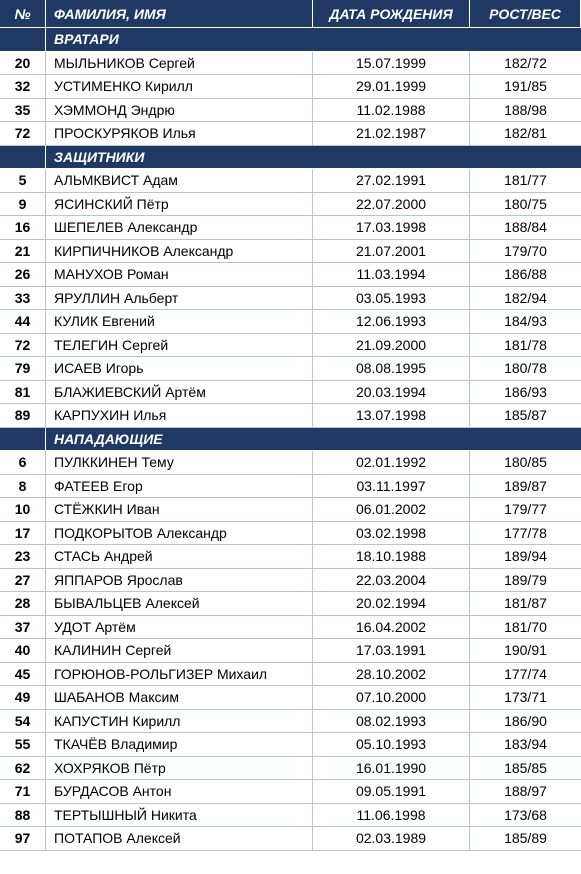  Describe the element at coordinates (290, 204) in the screenshot. I see `player-row: 9 ЯСИНСКИЙ Пётр 22.07.2000 180/75` at that location.